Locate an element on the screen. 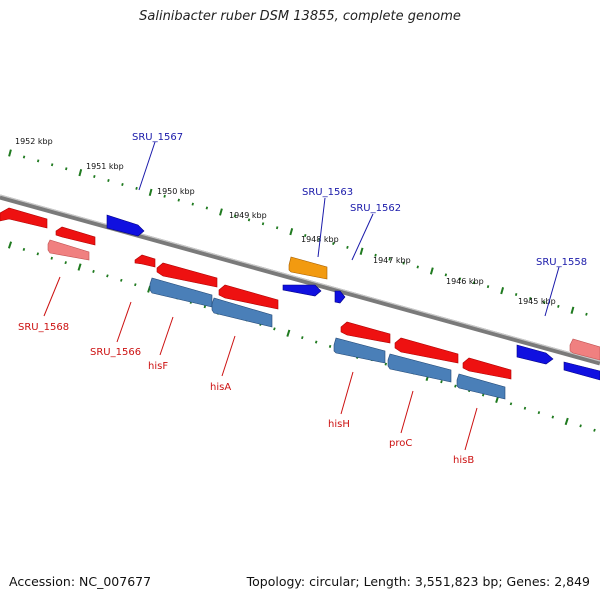 This screenshot has height=604, width=600. gene-label-sru1566: SRU_1566 is located at coordinates (115, 352).